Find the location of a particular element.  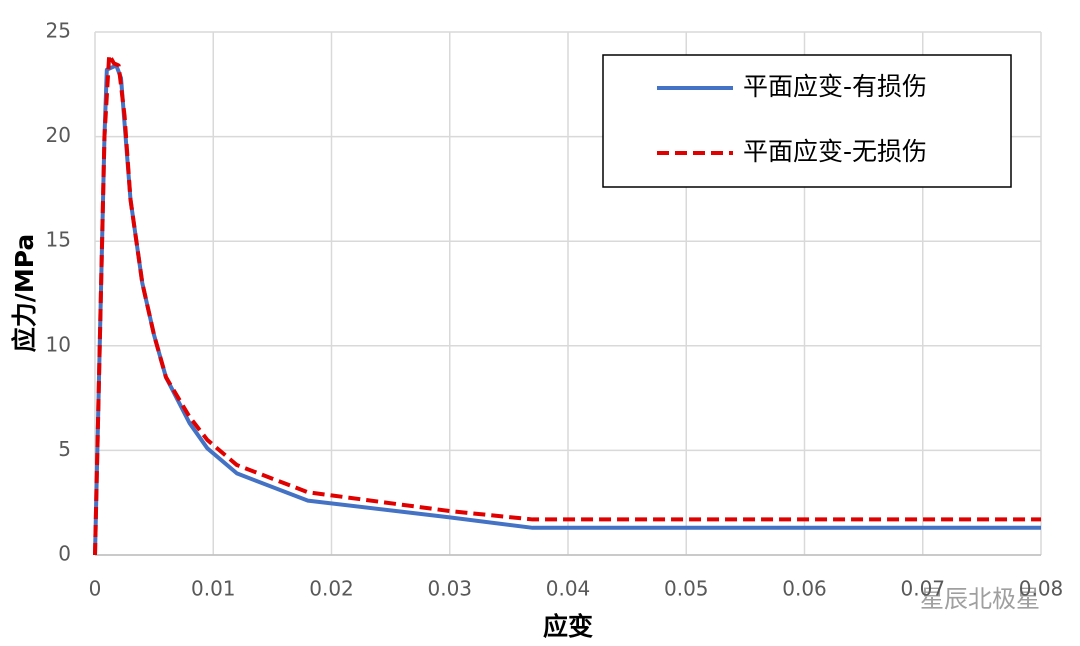

x-tick-label: 0.08 is located at coordinates (1041, 589).